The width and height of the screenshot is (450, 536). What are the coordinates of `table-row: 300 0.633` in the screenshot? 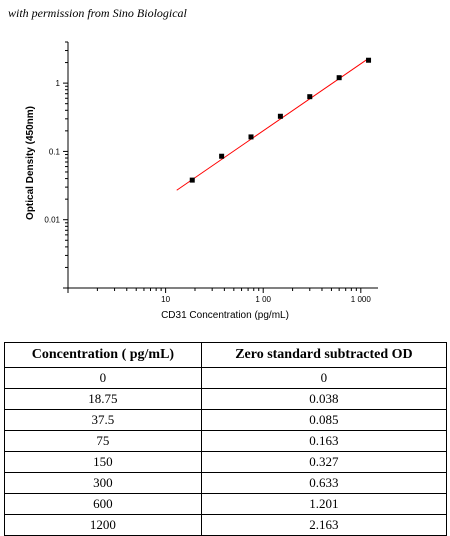 It's located at (226, 483).